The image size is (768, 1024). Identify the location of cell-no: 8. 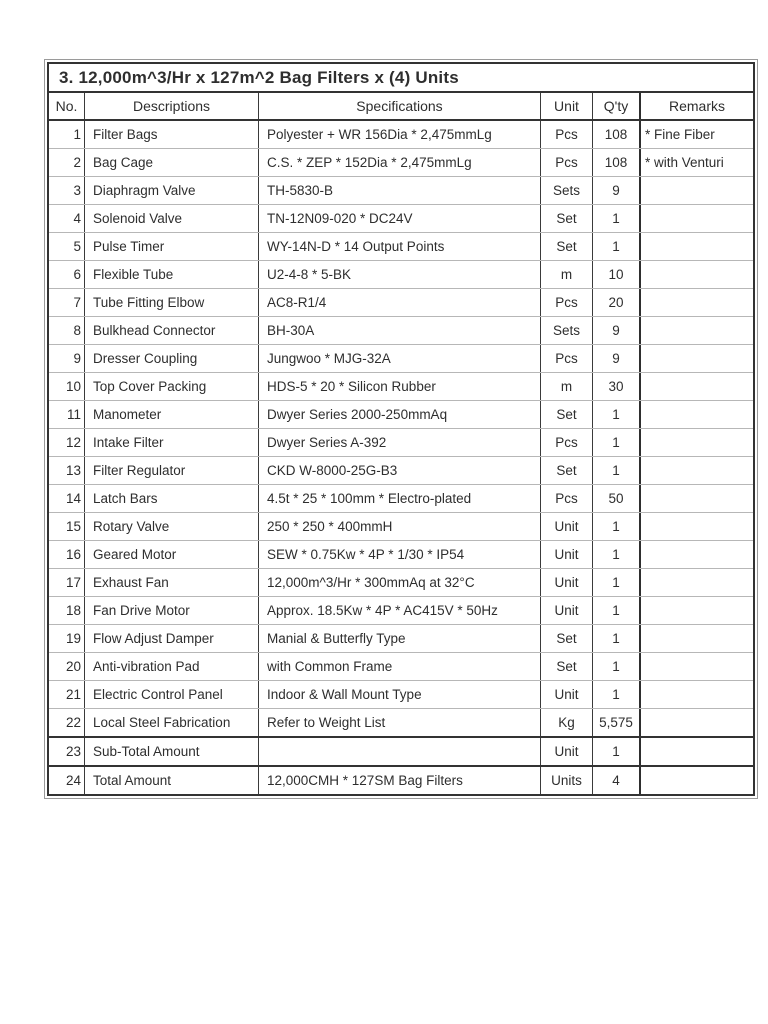
(67, 330).